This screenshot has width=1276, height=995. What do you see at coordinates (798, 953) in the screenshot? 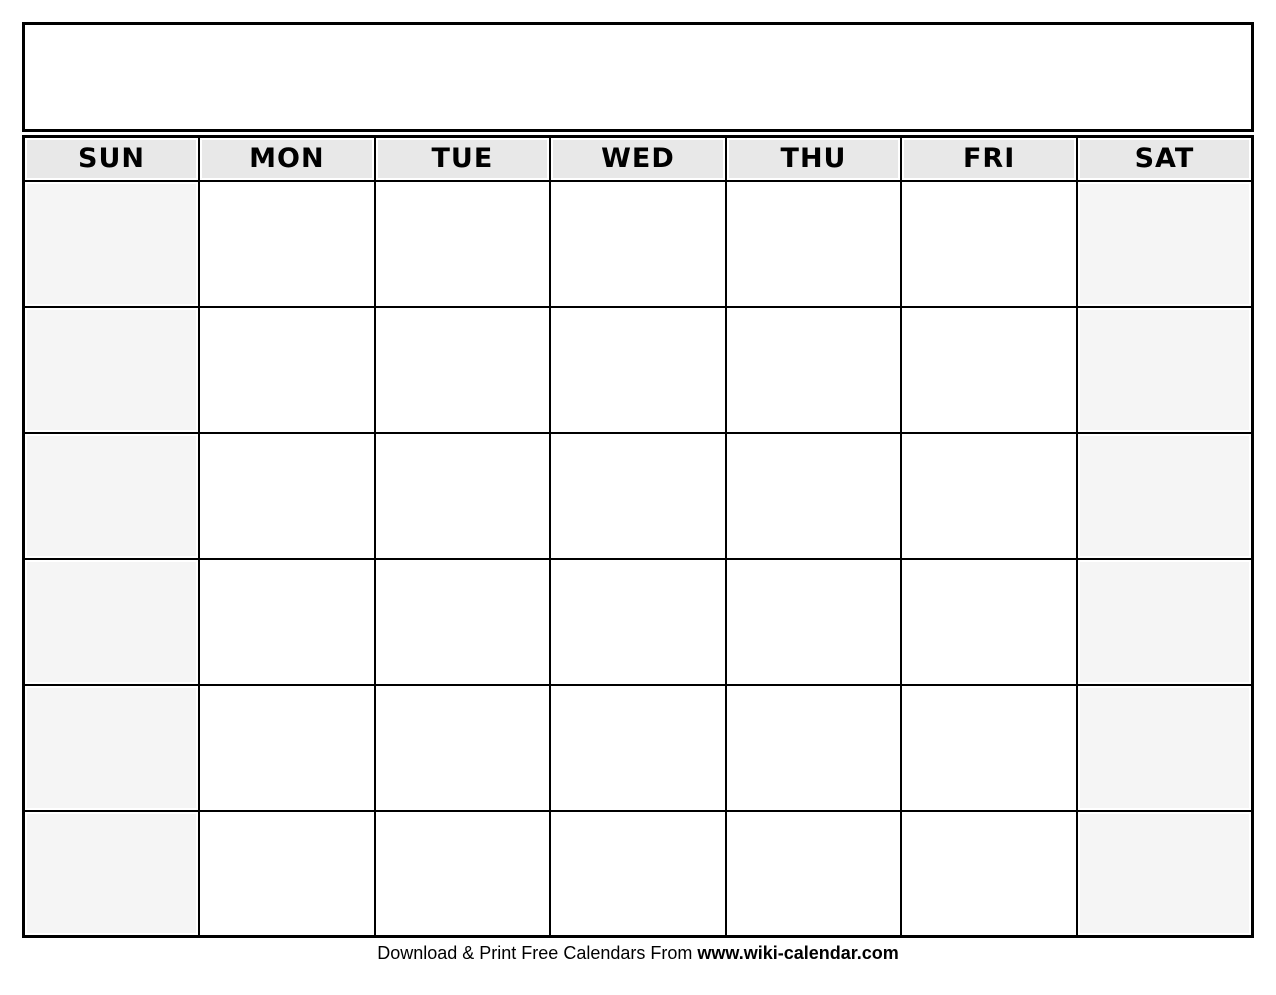
I see `footer-site-url: www.wiki-calendar.com` at bounding box center [798, 953].